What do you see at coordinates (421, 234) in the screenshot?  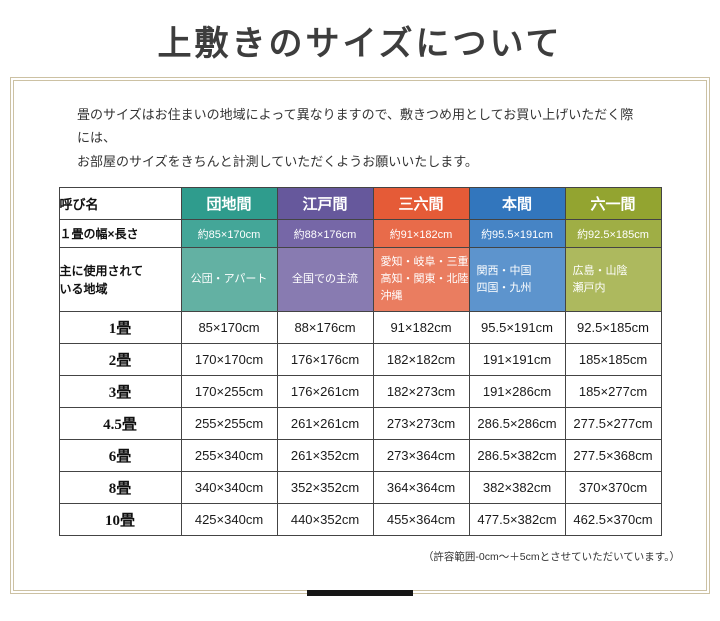 I see `width-cell: 約91×182cm` at bounding box center [421, 234].